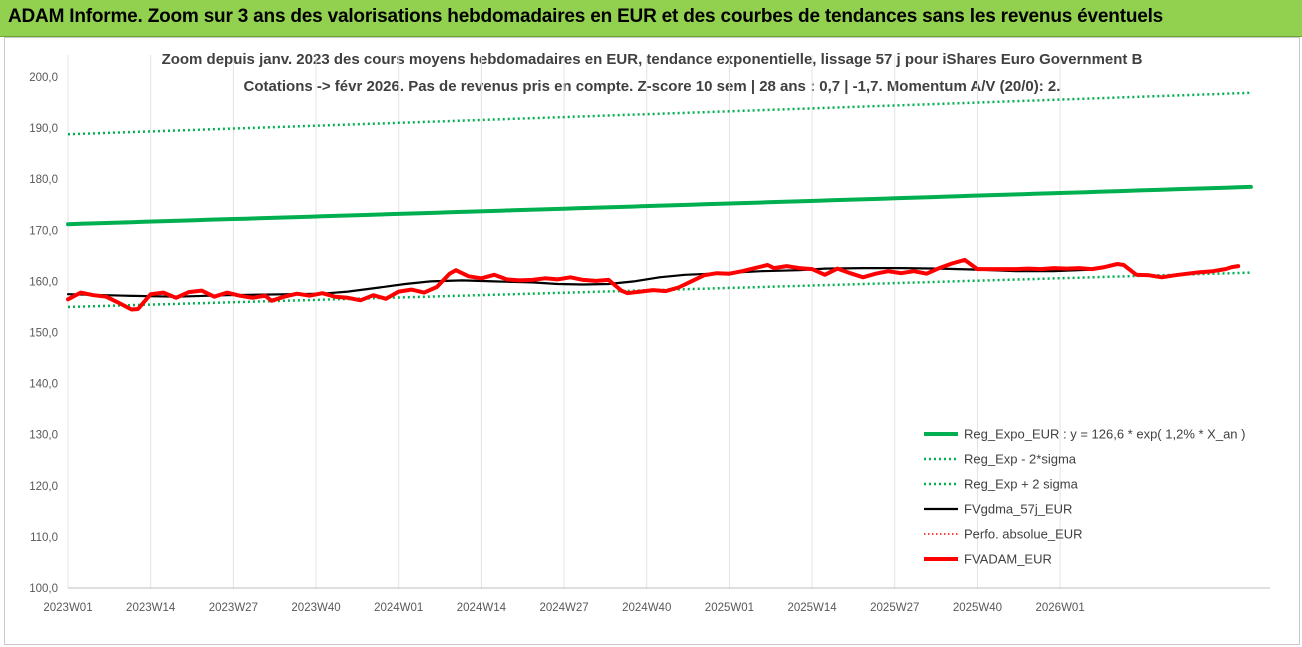 This screenshot has width=1302, height=647. What do you see at coordinates (43, 589) in the screenshot?
I see `y-tick-label: 100,0` at bounding box center [43, 589].